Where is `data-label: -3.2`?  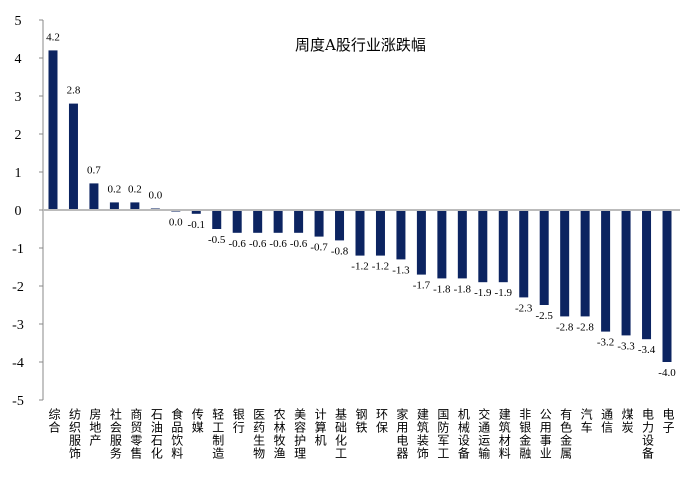
data-label: -3.2 is located at coordinates (605, 343).